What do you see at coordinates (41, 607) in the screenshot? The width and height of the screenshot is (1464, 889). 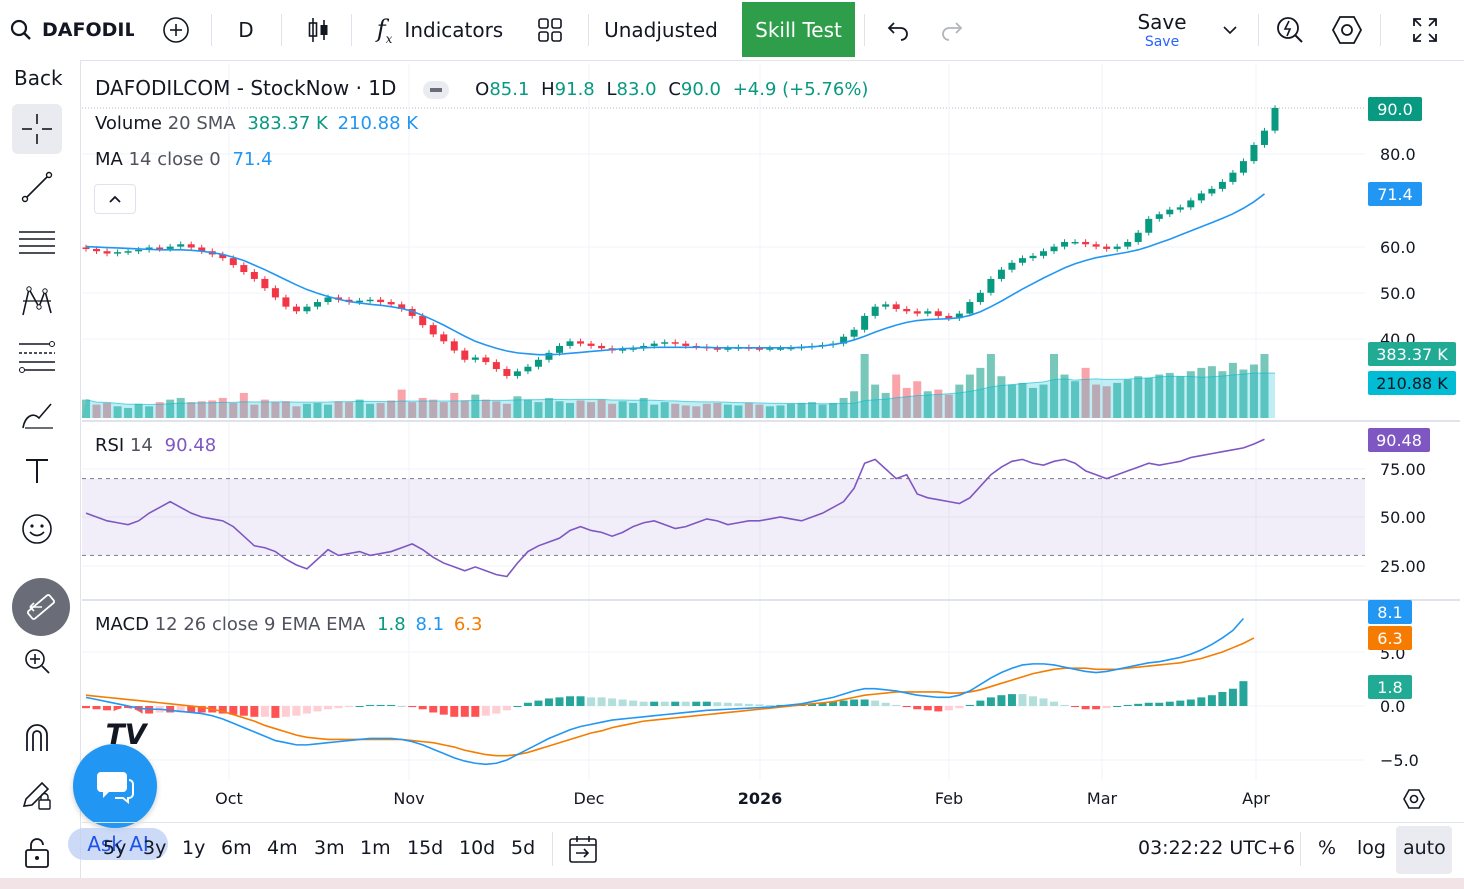 I see `measure-tool` at bounding box center [41, 607].